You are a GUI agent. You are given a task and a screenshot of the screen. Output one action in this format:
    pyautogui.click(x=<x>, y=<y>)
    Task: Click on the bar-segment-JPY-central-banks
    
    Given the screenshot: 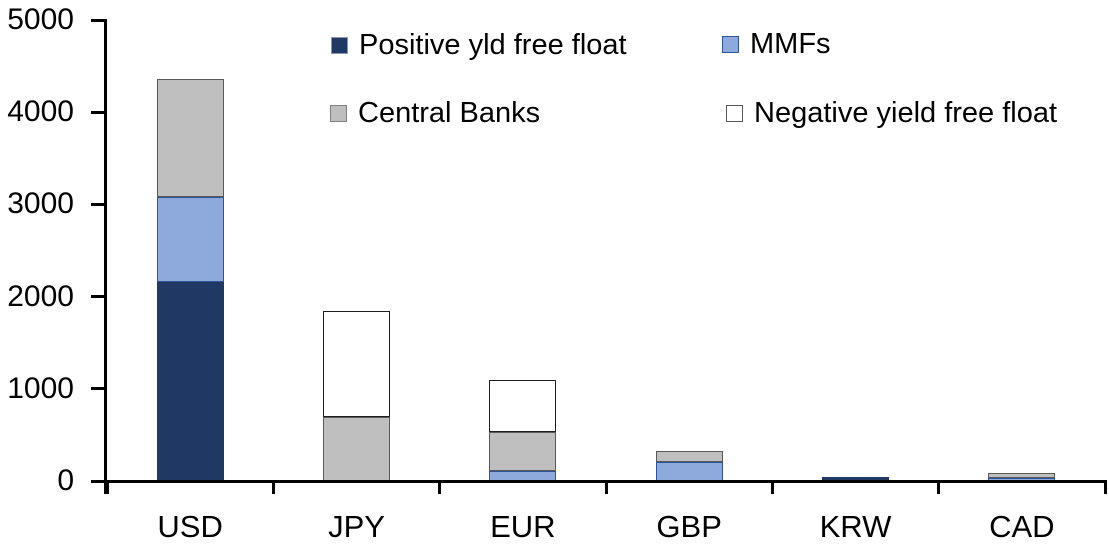 What is the action you would take?
    pyautogui.click(x=356, y=448)
    